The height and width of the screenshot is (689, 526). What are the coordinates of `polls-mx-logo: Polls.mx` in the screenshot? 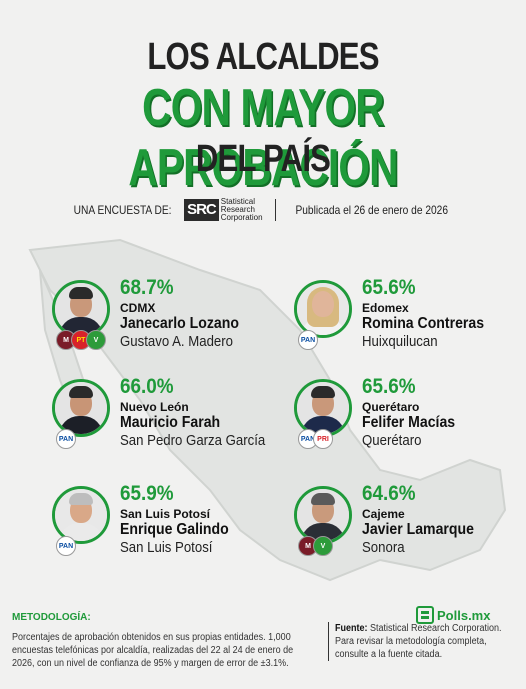 It's located at (453, 615).